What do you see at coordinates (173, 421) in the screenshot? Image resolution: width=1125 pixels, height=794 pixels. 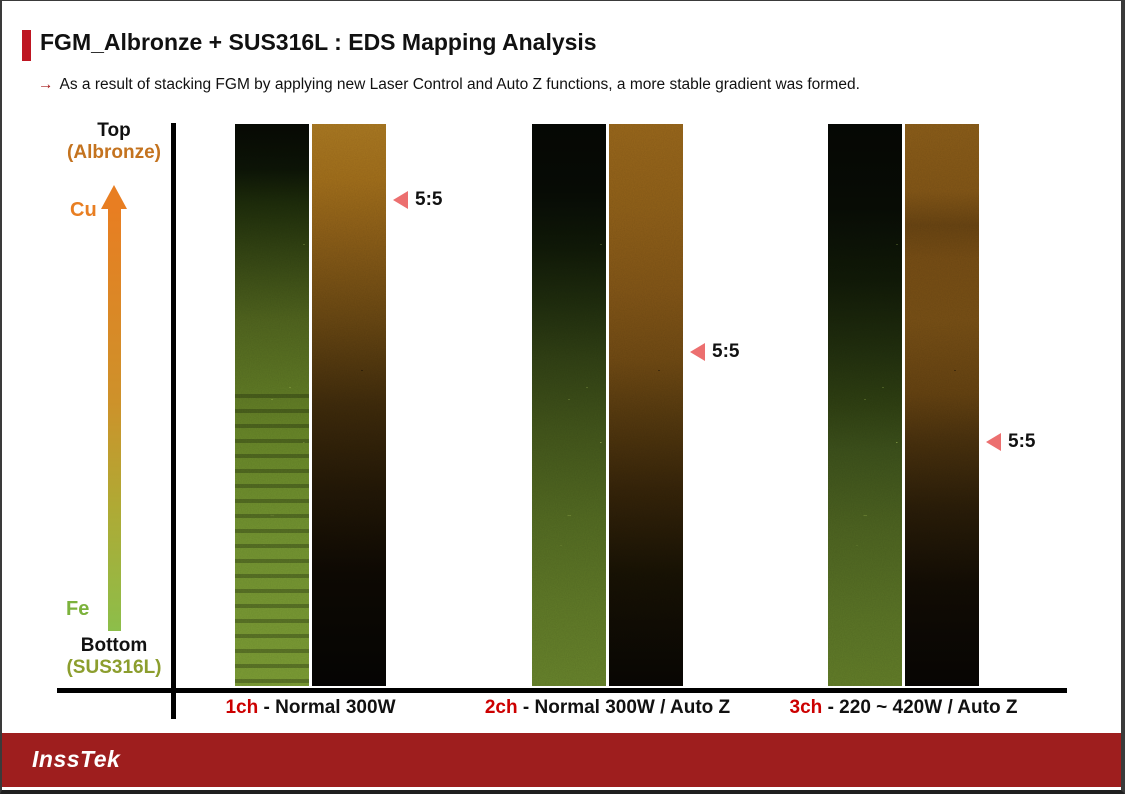 I see `vertical-axis-line` at bounding box center [173, 421].